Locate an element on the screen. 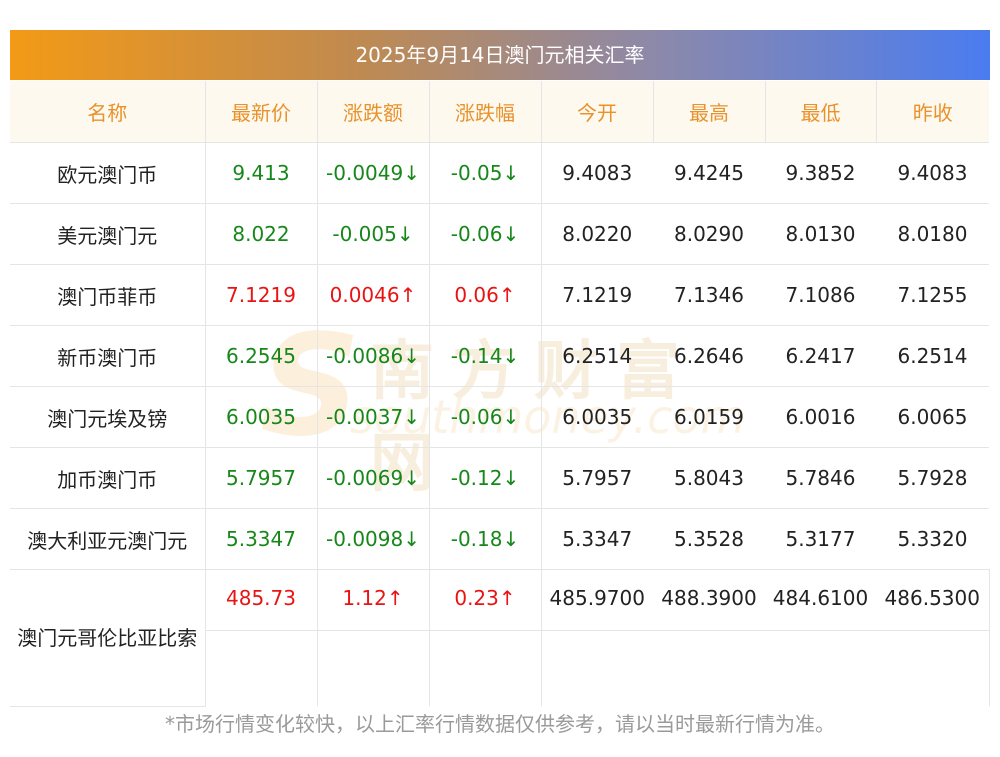 The height and width of the screenshot is (757, 1000). header-prev-close: 昨收 is located at coordinates (932, 112).